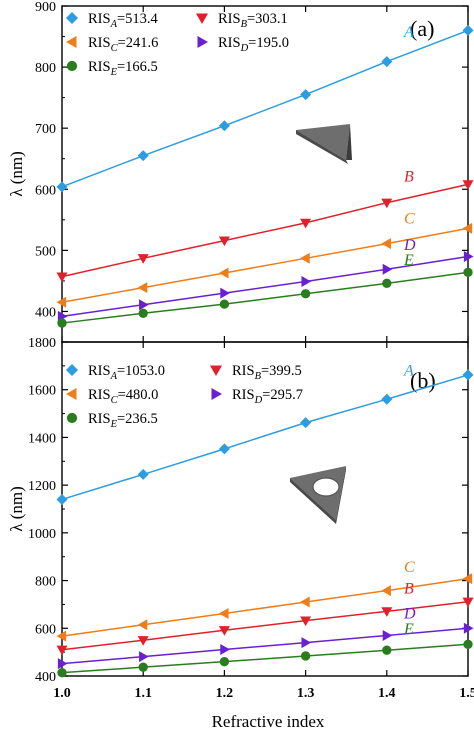  What do you see at coordinates (42, 486) in the screenshot?
I see `y-tick-label: 1200` at bounding box center [42, 486].